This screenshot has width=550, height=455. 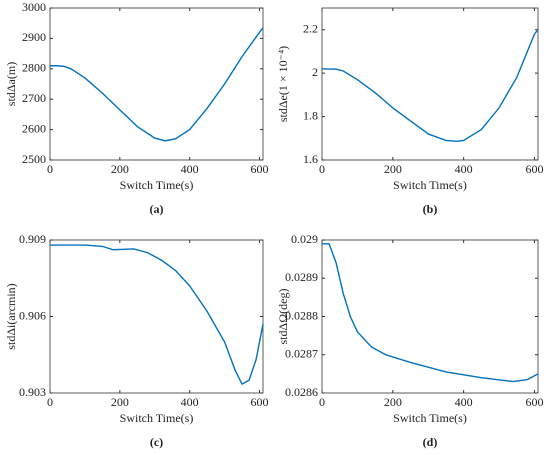 I want to click on caption: (d), so click(x=430, y=442).